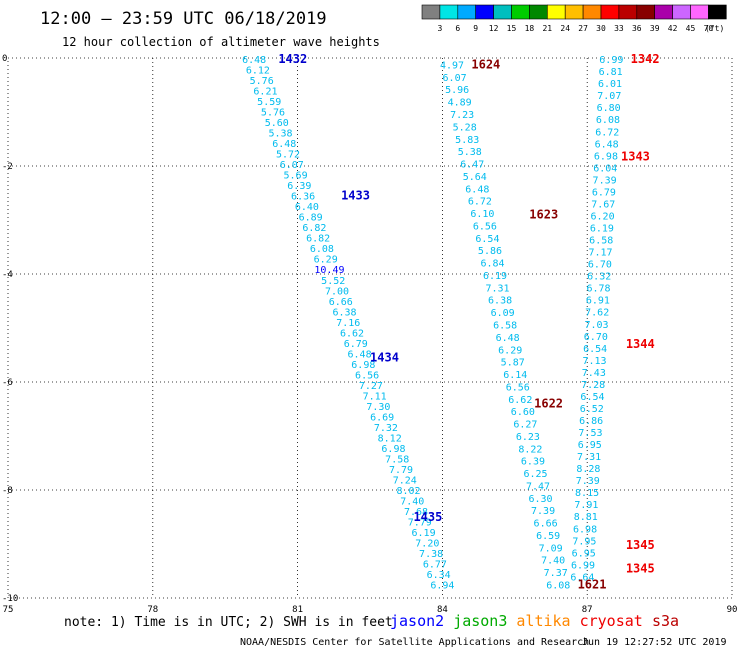 The image size is (740, 650). Describe the element at coordinates (640, 344) in the screenshot. I see `pass-time-label: 1344` at that location.